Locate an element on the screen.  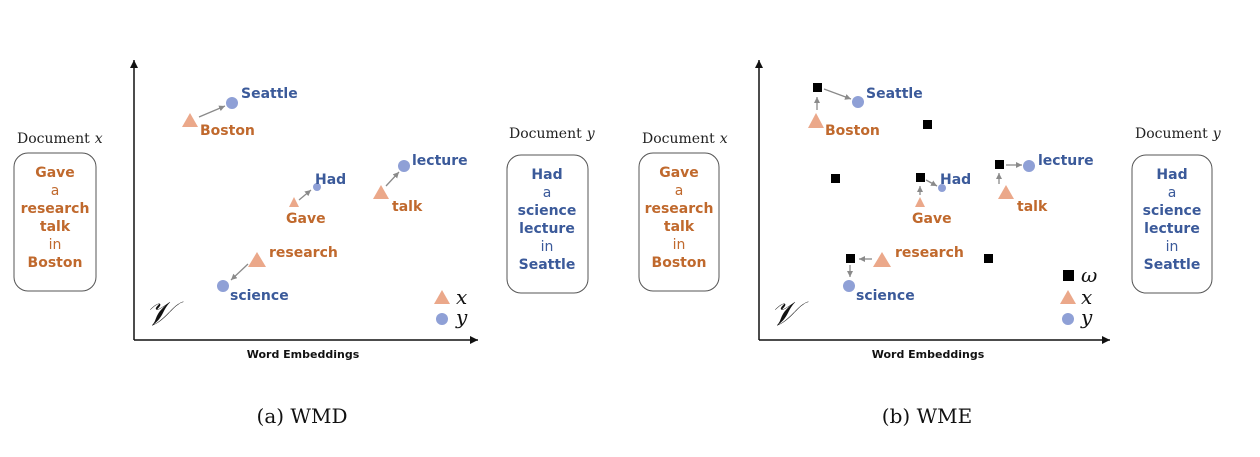
legend-label: ω is located at coordinates (1089, 275).